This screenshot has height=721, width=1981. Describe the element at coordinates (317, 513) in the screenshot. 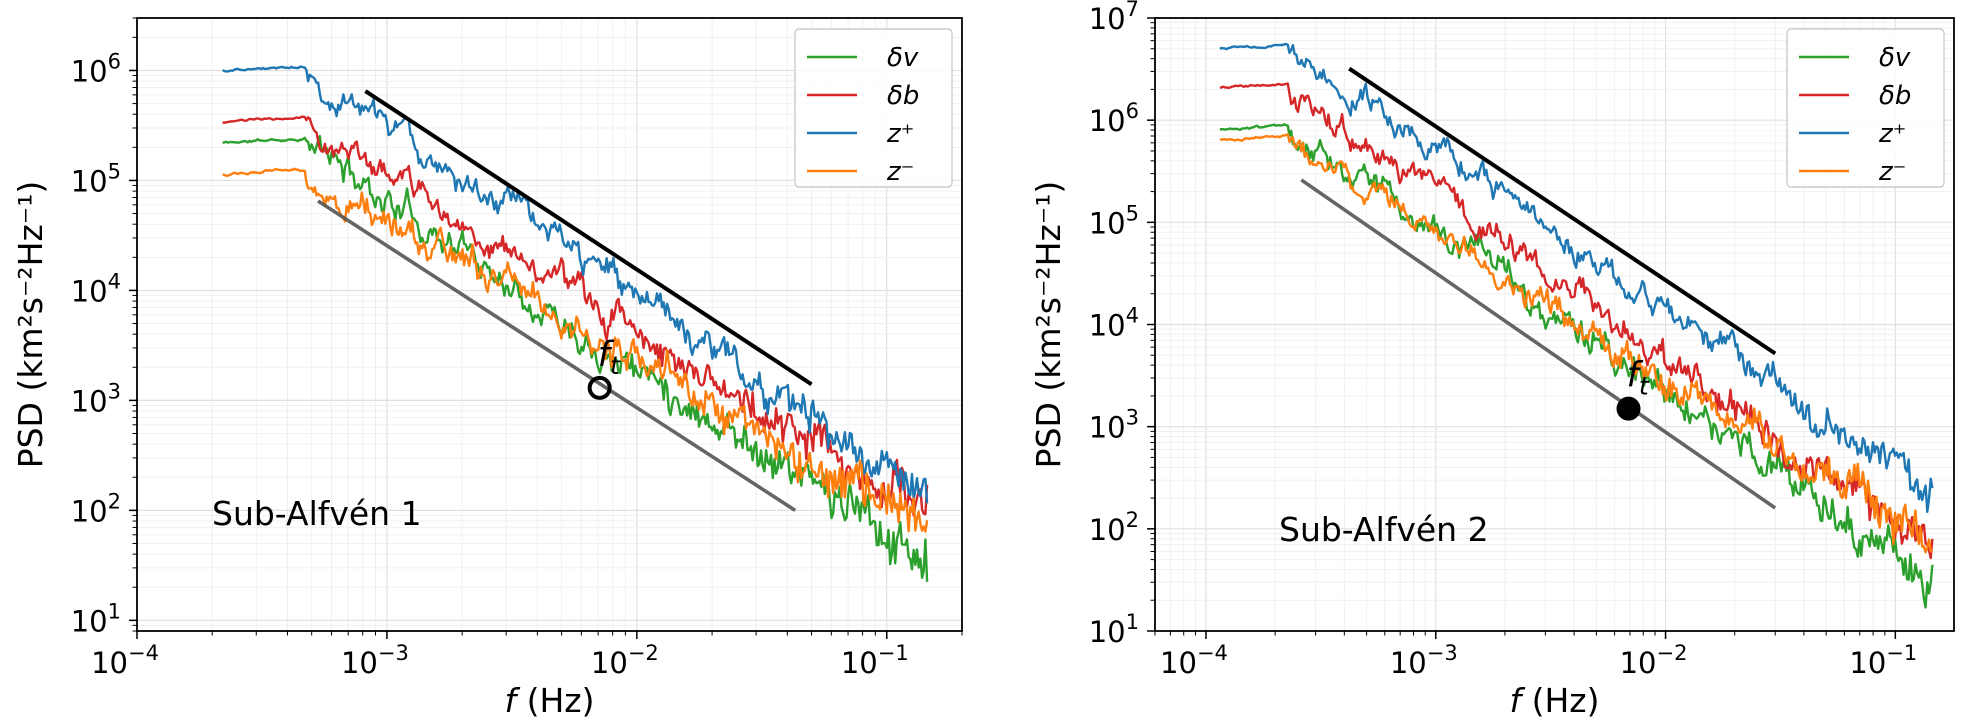

I see `panel-annotation: Sub-Alfvén 1` at that location.